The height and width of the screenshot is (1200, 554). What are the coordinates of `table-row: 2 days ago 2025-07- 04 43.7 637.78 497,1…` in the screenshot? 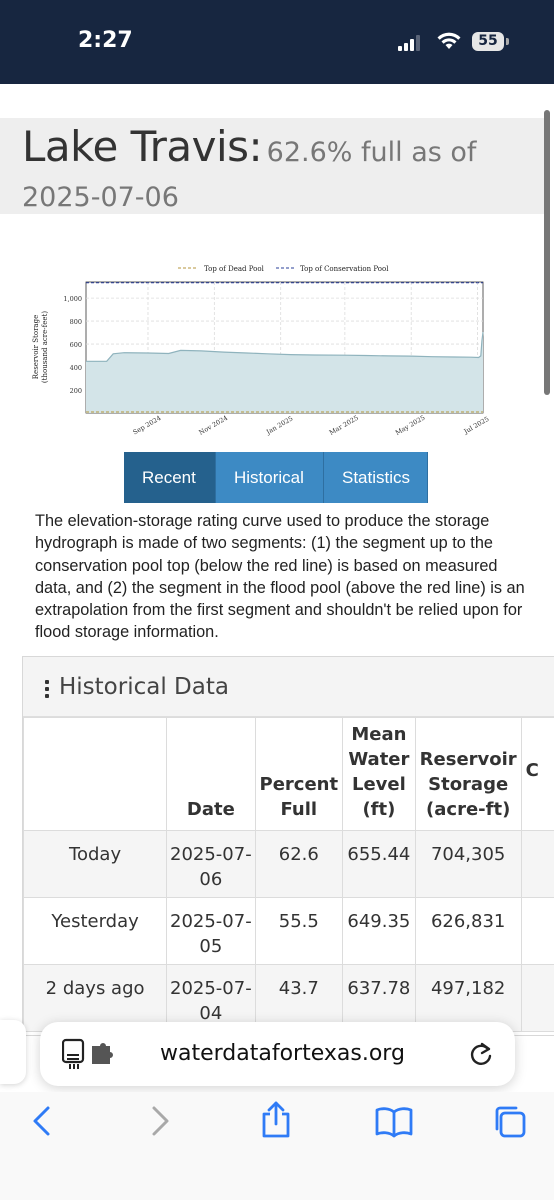 It's located at (288, 998).